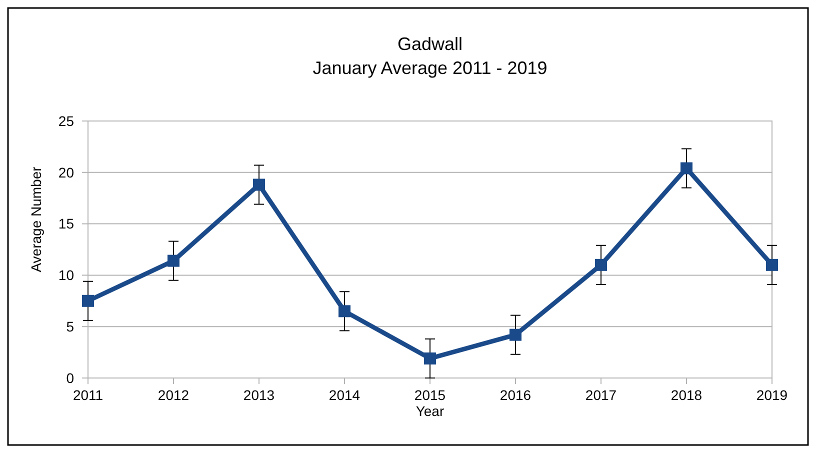 Image resolution: width=816 pixels, height=453 pixels. Describe the element at coordinates (259, 395) in the screenshot. I see `x-tick-label: 2013` at that location.